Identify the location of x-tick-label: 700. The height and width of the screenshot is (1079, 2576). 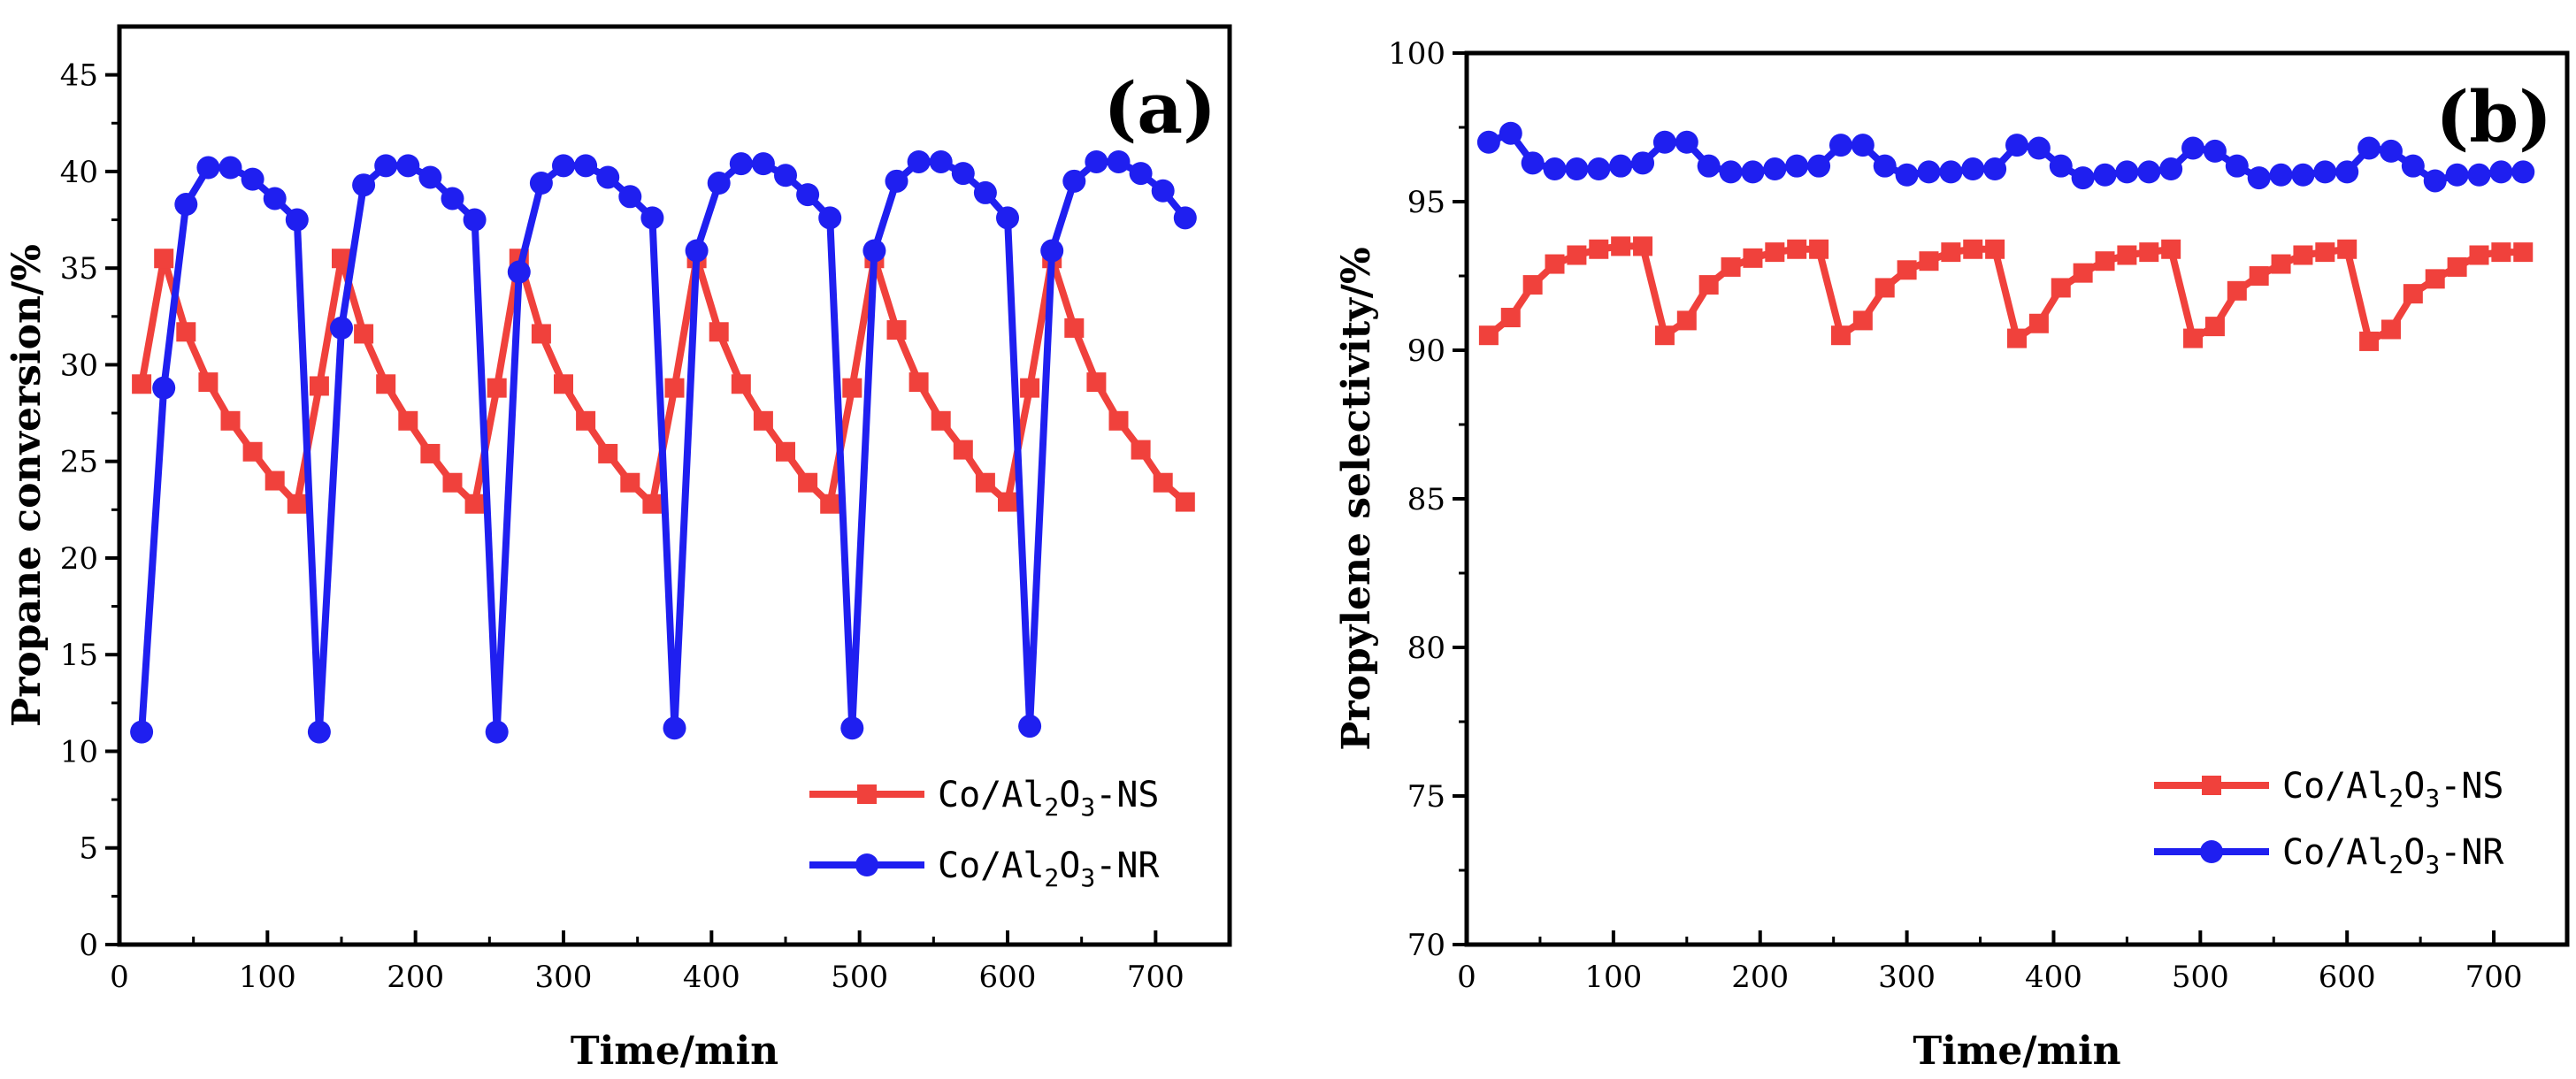
(2494, 977).